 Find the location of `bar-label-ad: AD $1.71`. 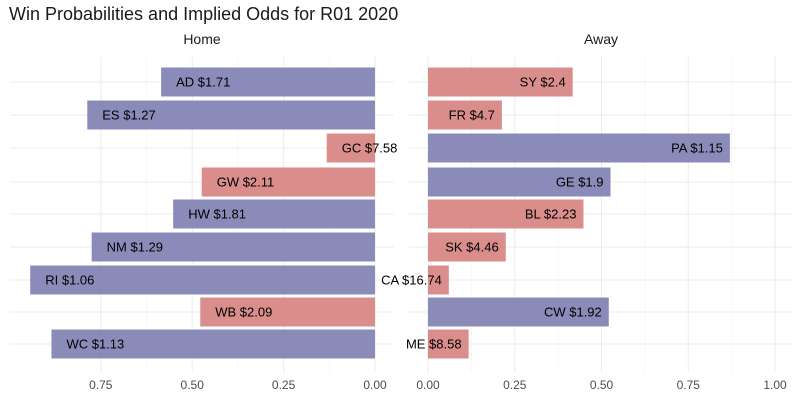

bar-label-ad: AD $1.71 is located at coordinates (203, 82).